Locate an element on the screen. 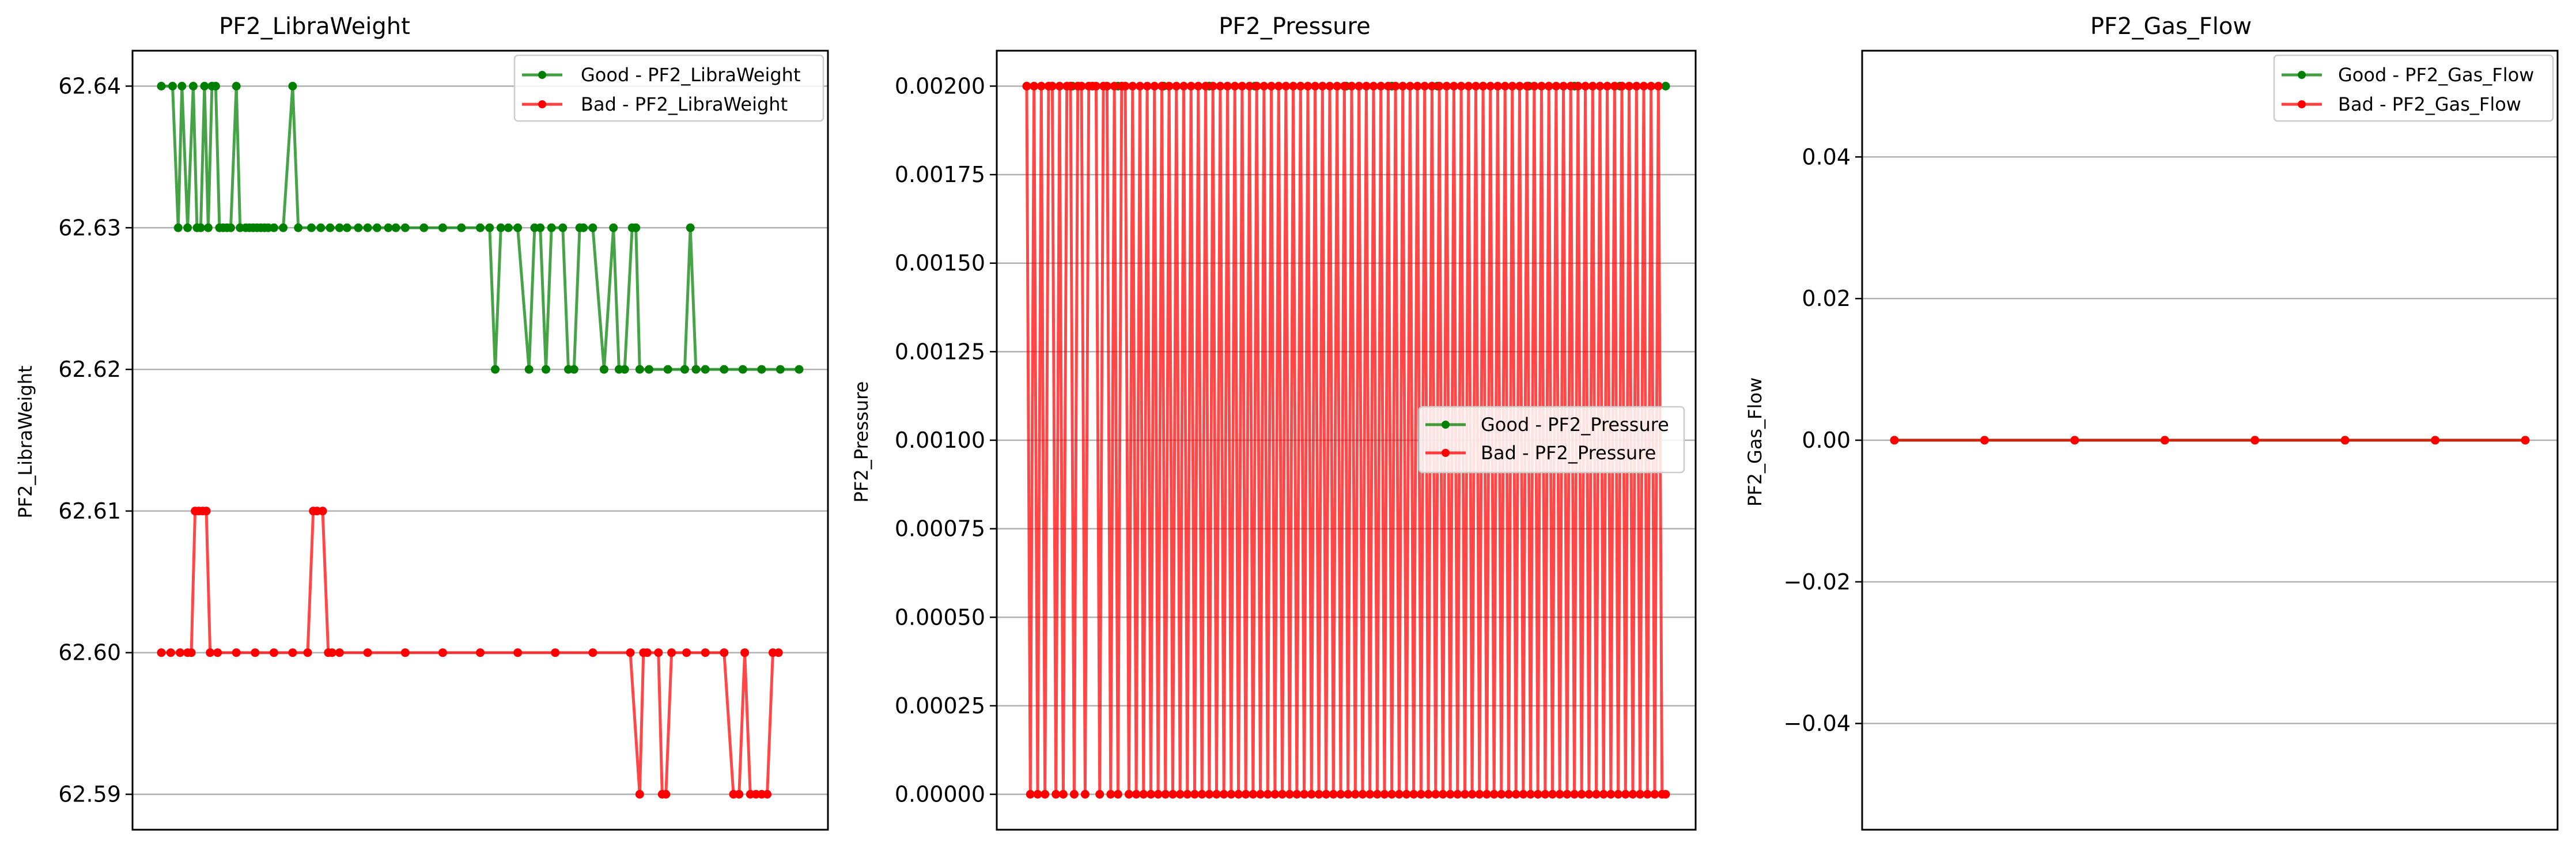 This screenshot has width=2576, height=847. y-tick-label: 0.00125 is located at coordinates (940, 351).